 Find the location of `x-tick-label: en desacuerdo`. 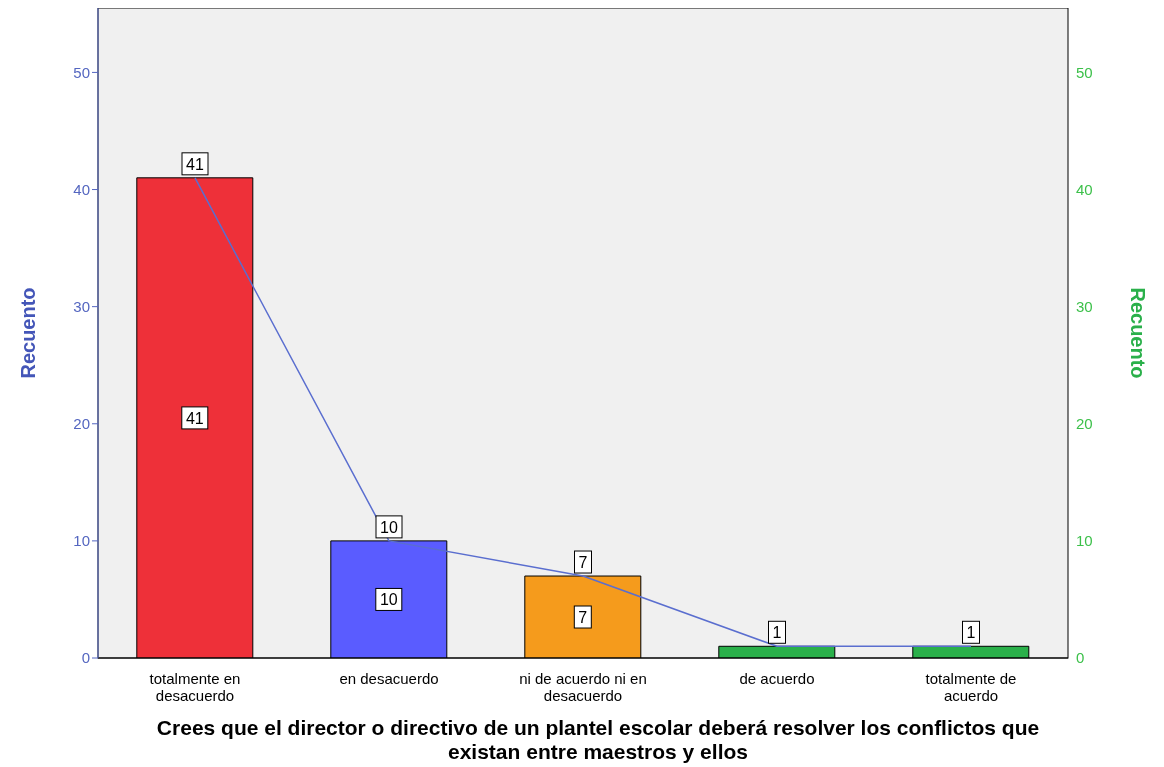

x-tick-label: en desacuerdo is located at coordinates (389, 678).